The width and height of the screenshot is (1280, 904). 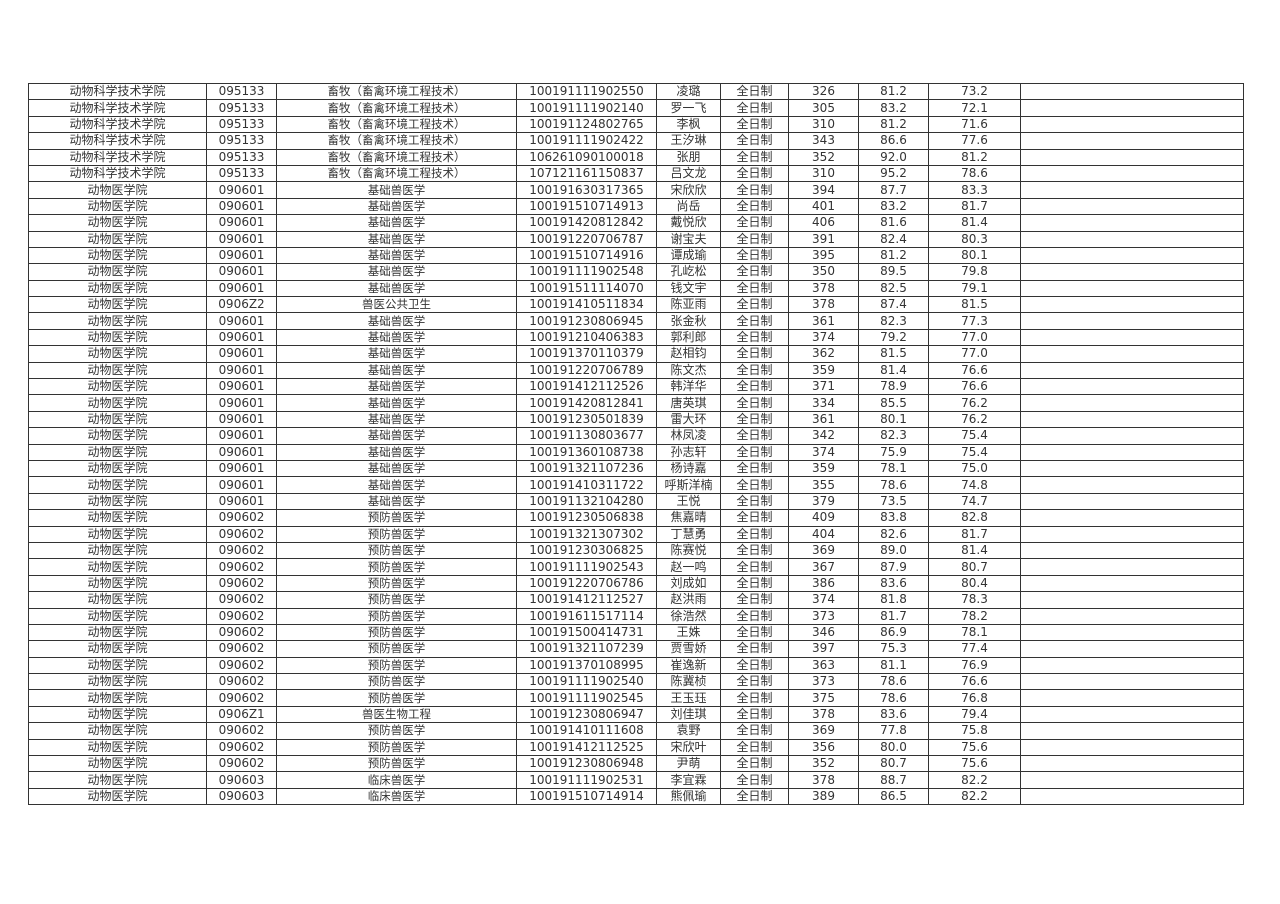 I want to click on cell-student-name: 林凤凌, so click(x=688, y=436).